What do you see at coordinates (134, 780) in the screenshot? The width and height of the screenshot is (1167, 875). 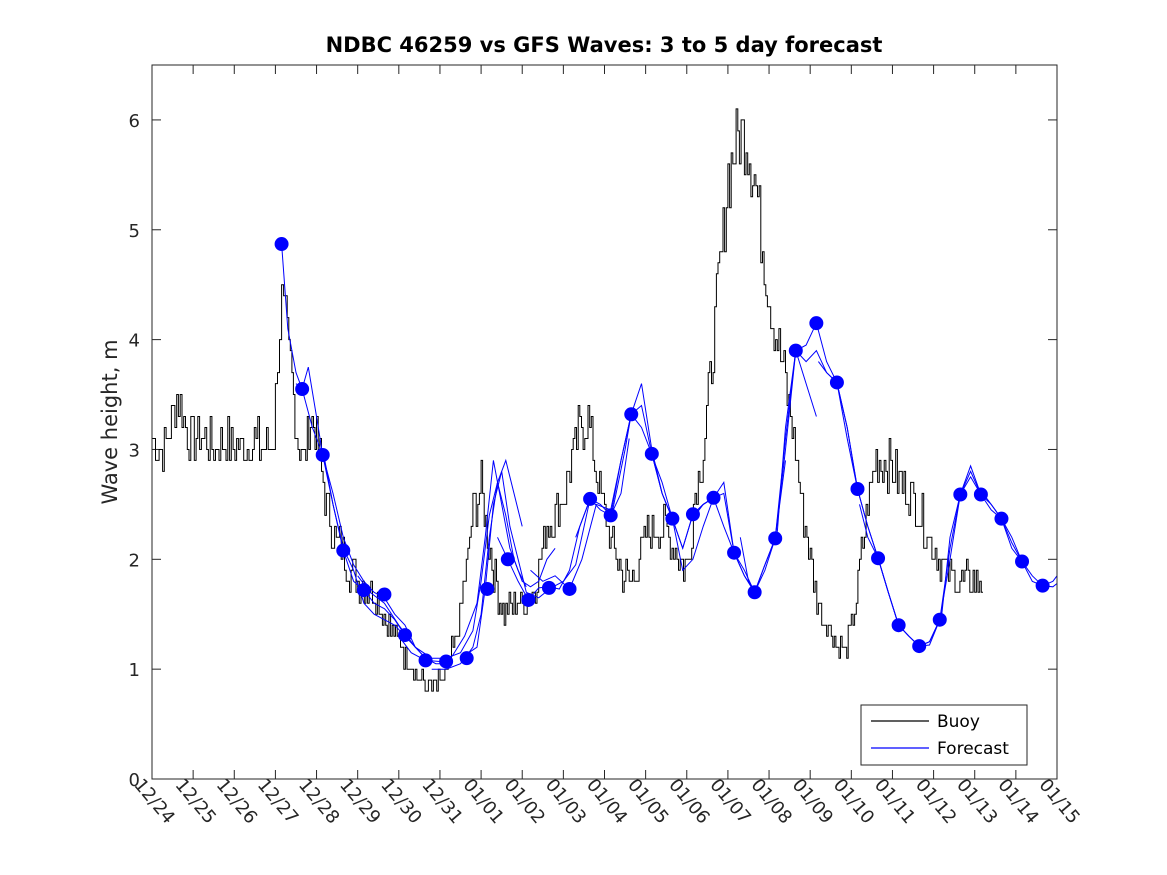 I see `y-tick-label: 0` at bounding box center [134, 780].